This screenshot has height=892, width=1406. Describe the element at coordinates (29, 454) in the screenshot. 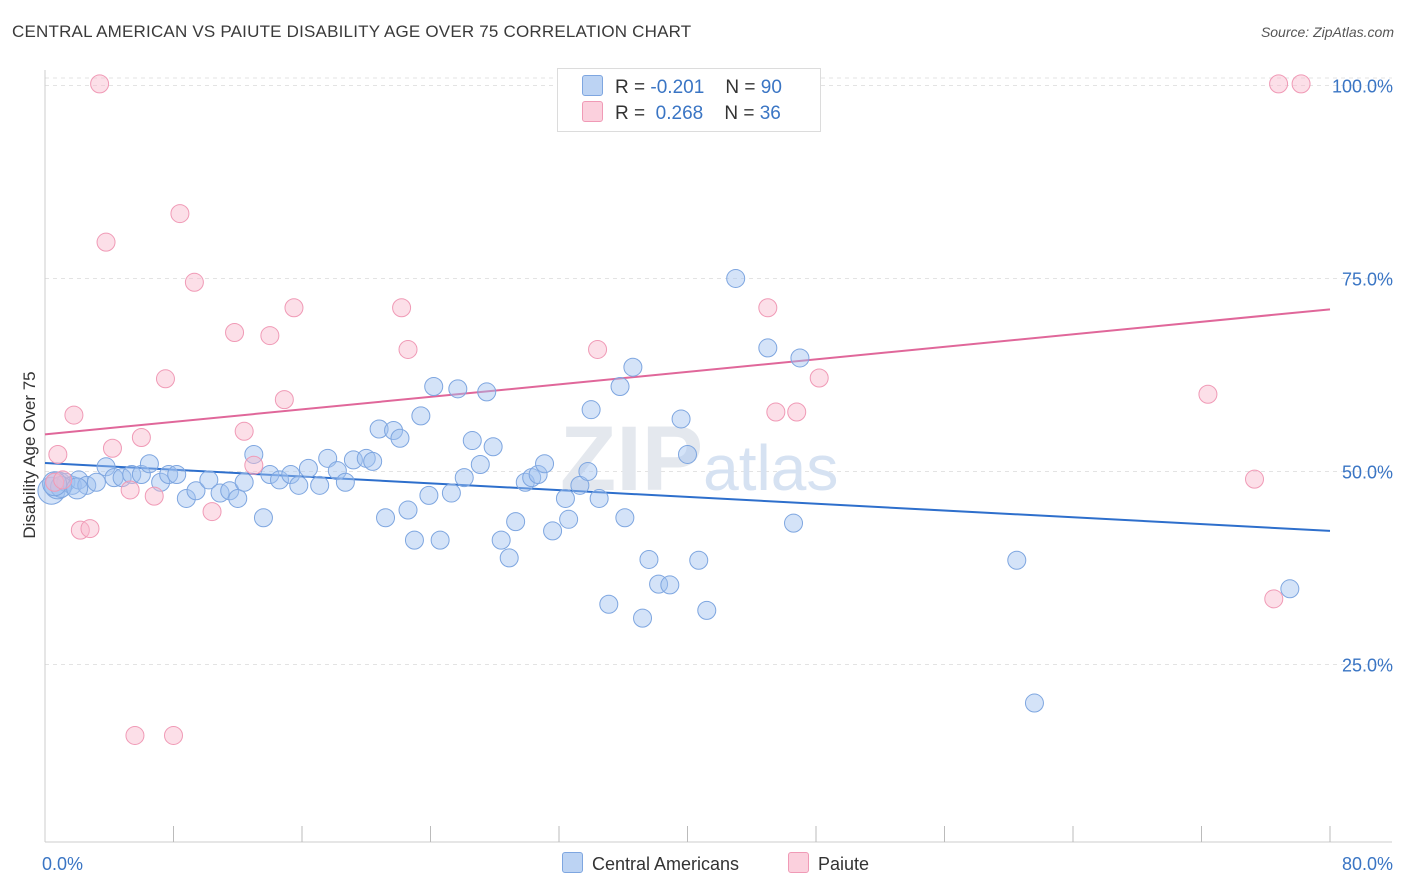

I see `y-axis-label: Disability Age Over 75` at that location.